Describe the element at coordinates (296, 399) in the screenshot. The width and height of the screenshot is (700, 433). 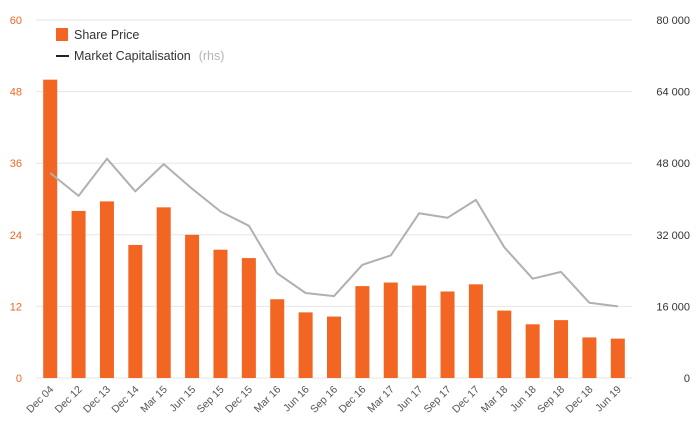
I see `x-tick-label: Jun 16` at that location.